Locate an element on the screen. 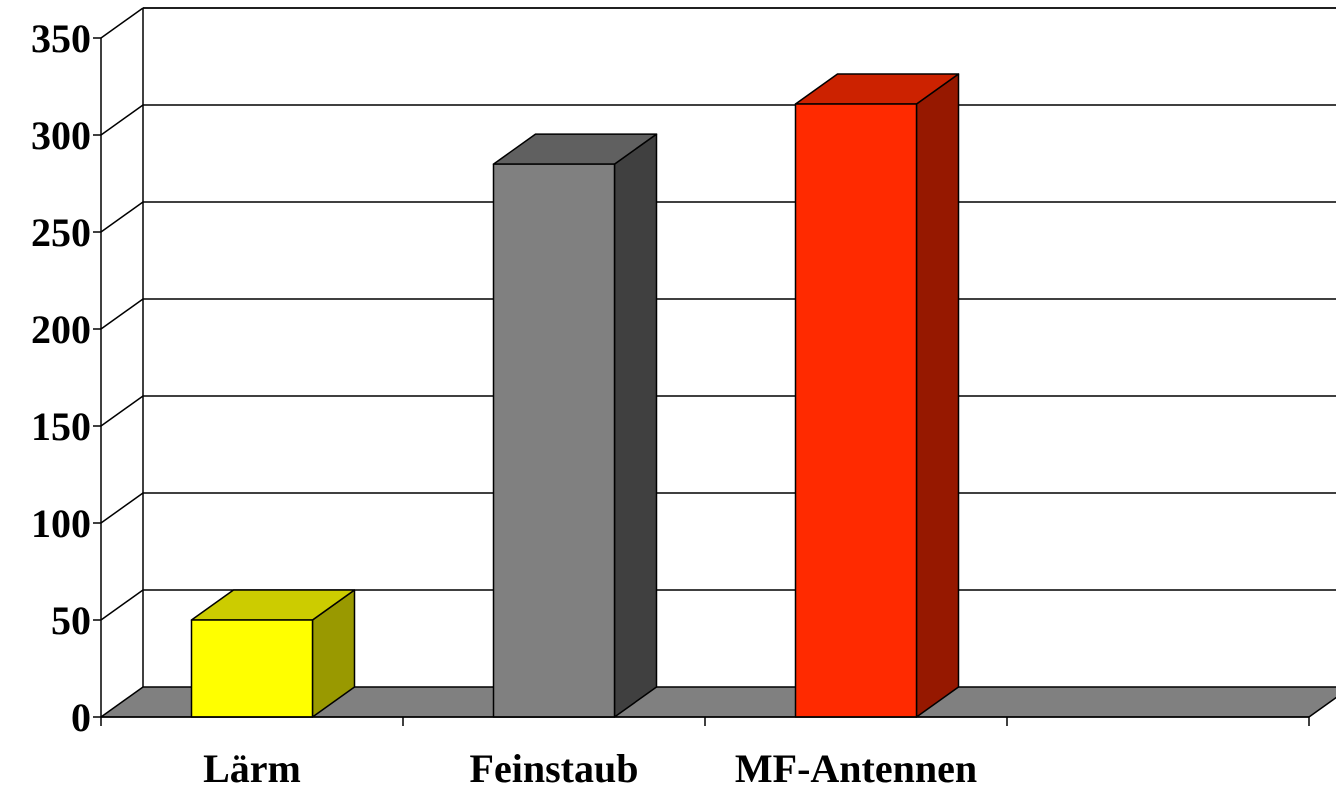  y-tick-label: 300 is located at coordinates (61, 135).